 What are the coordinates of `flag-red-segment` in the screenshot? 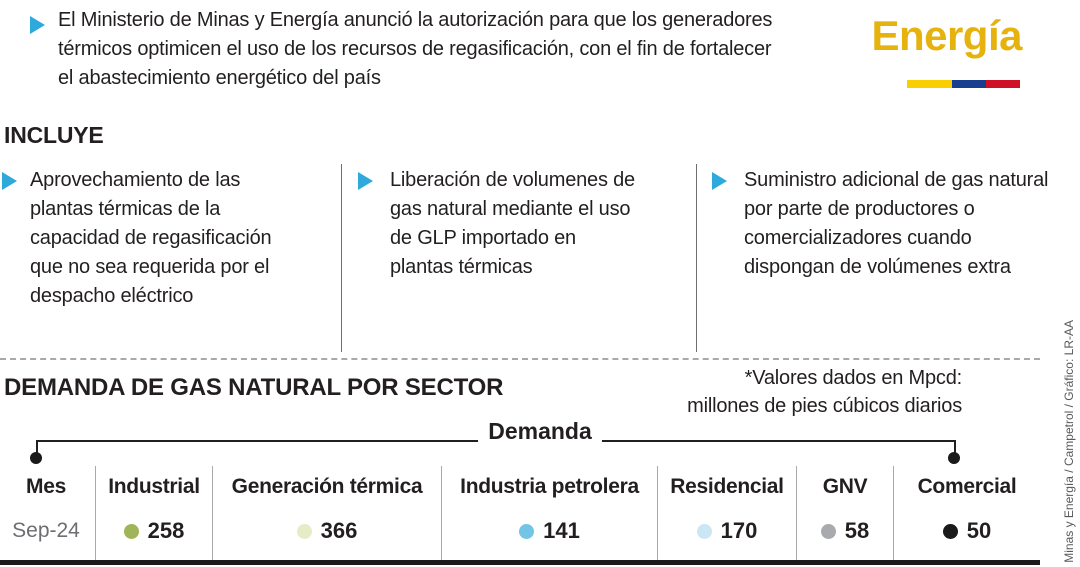 It's located at (1003, 84).